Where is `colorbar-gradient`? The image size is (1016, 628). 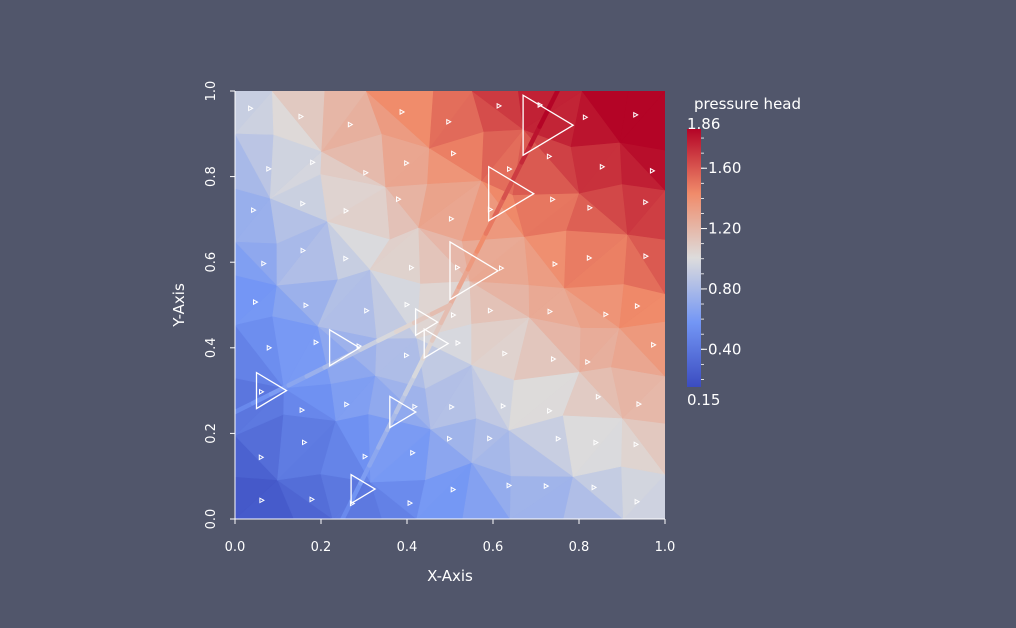
colorbar-gradient is located at coordinates (694, 258).